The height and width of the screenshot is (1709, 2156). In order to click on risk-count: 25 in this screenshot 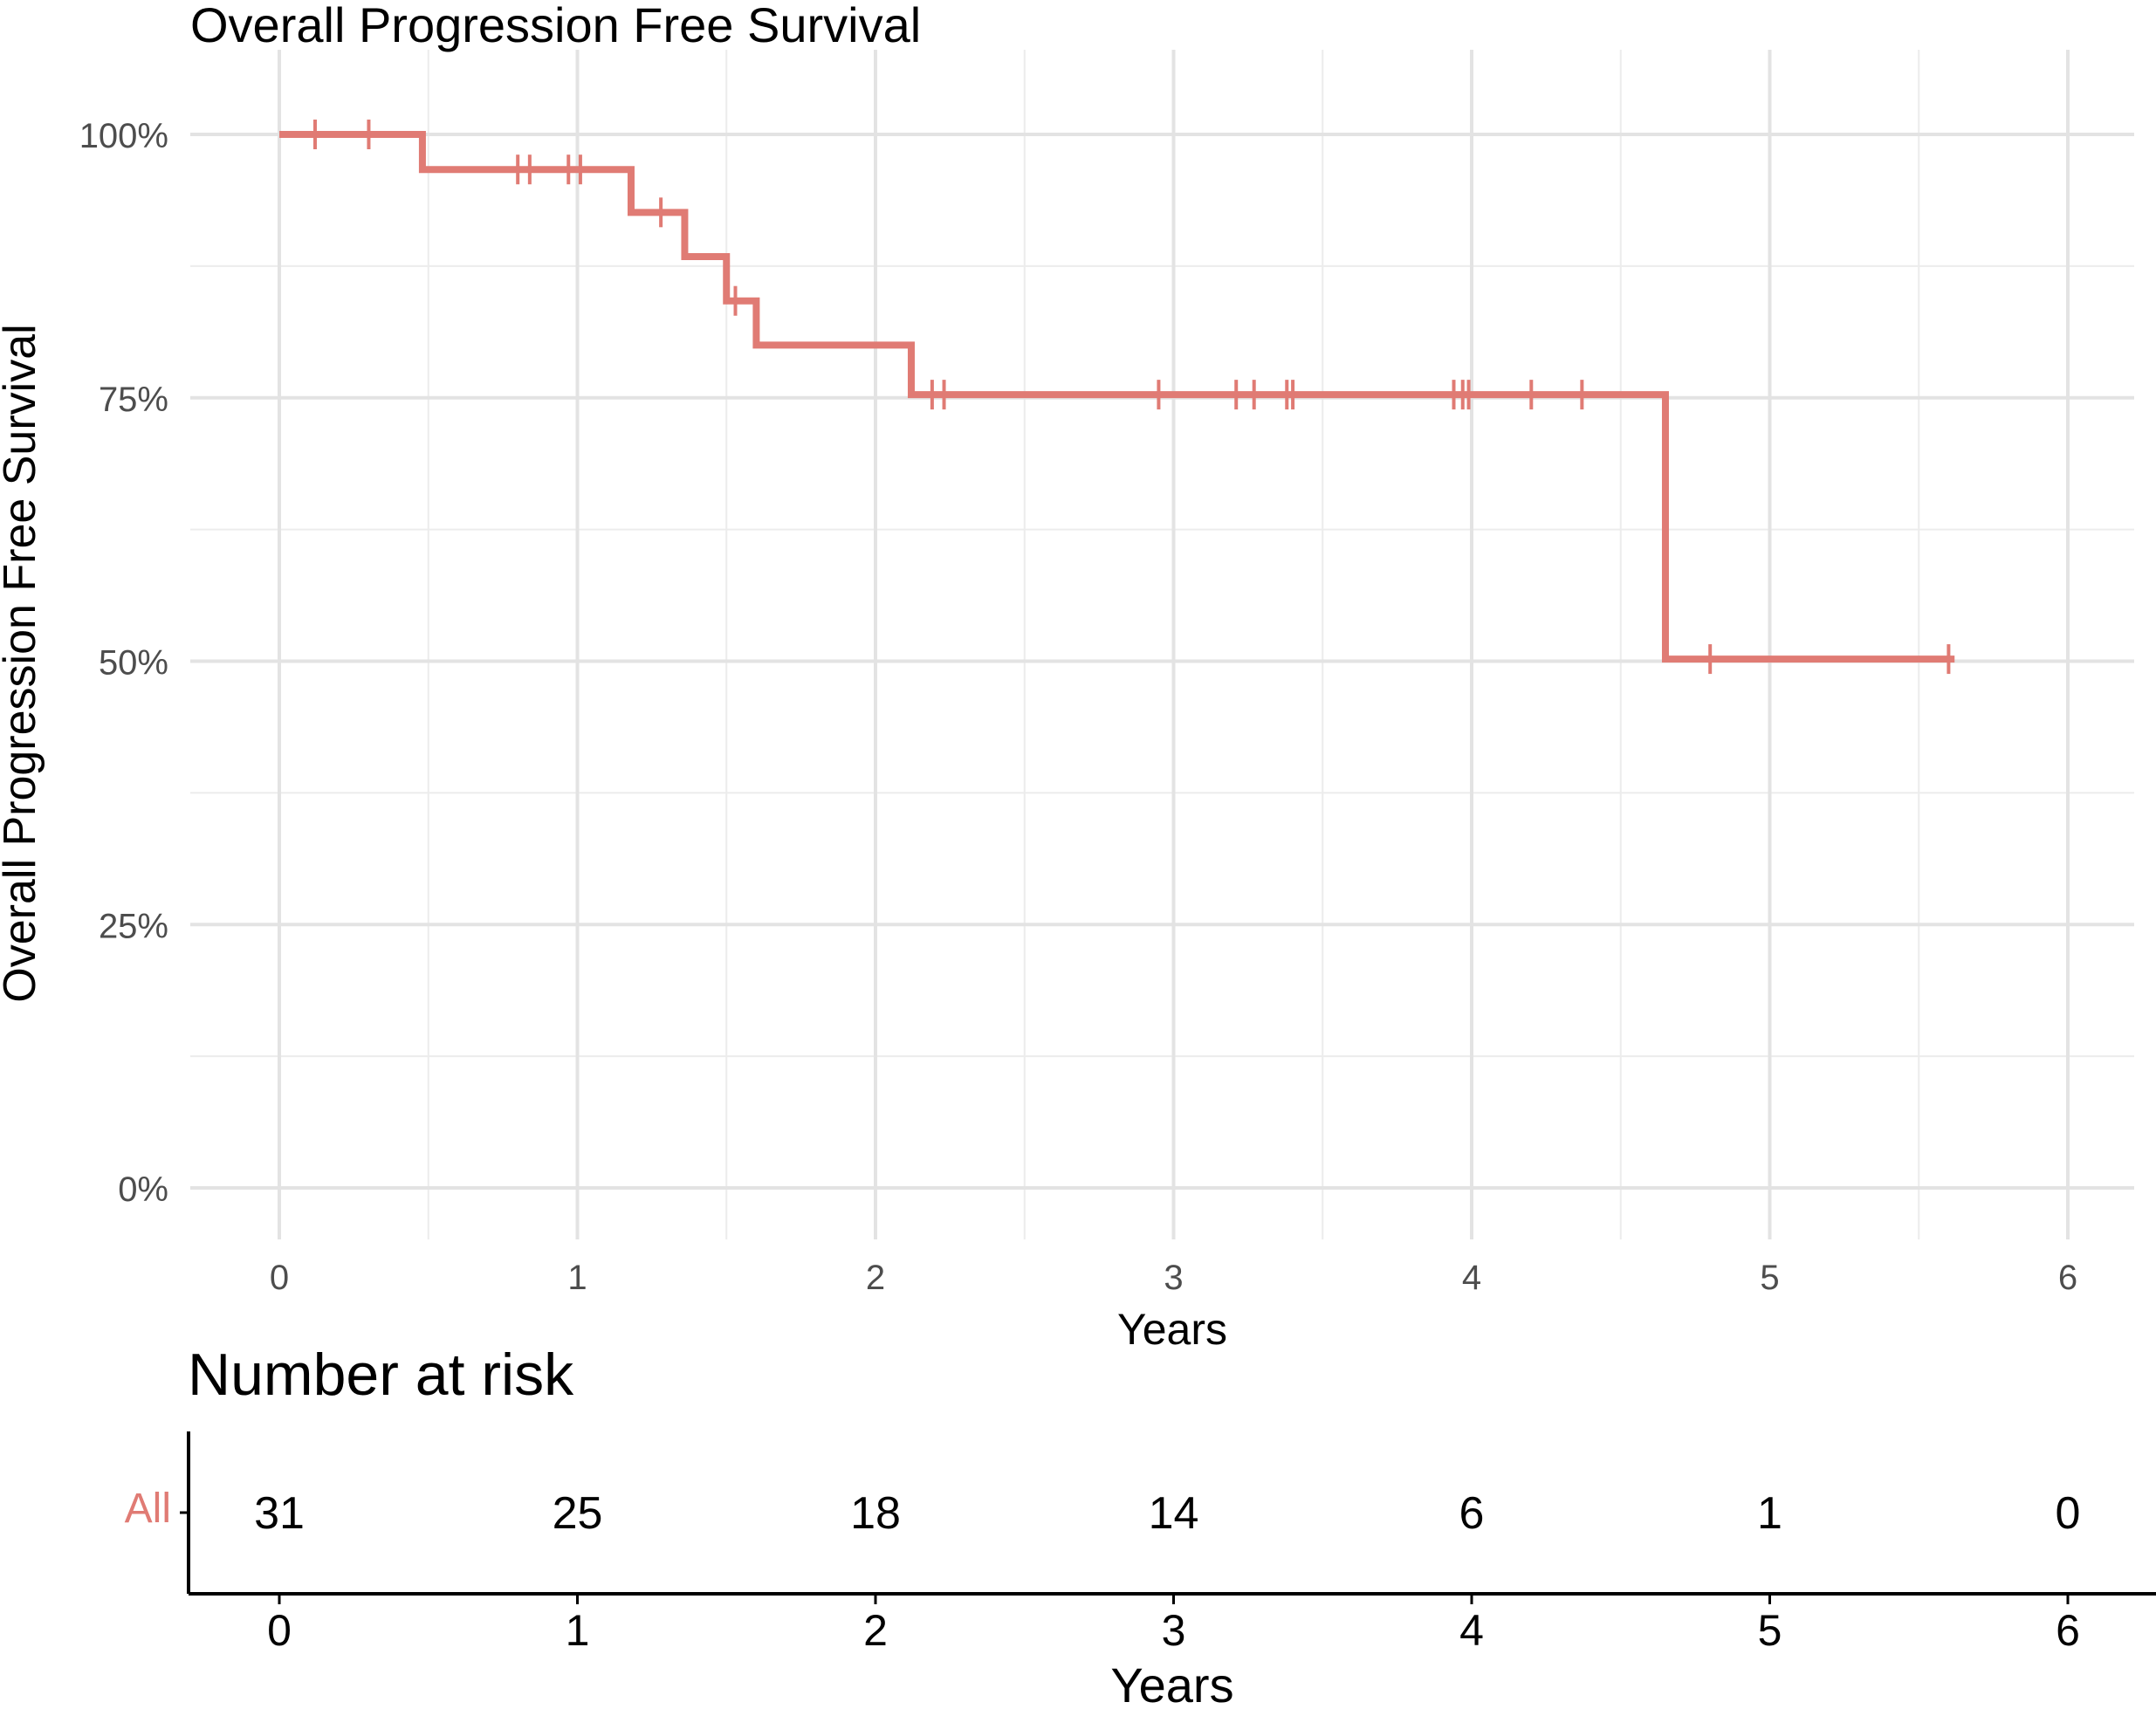, I will do `click(578, 1513)`.